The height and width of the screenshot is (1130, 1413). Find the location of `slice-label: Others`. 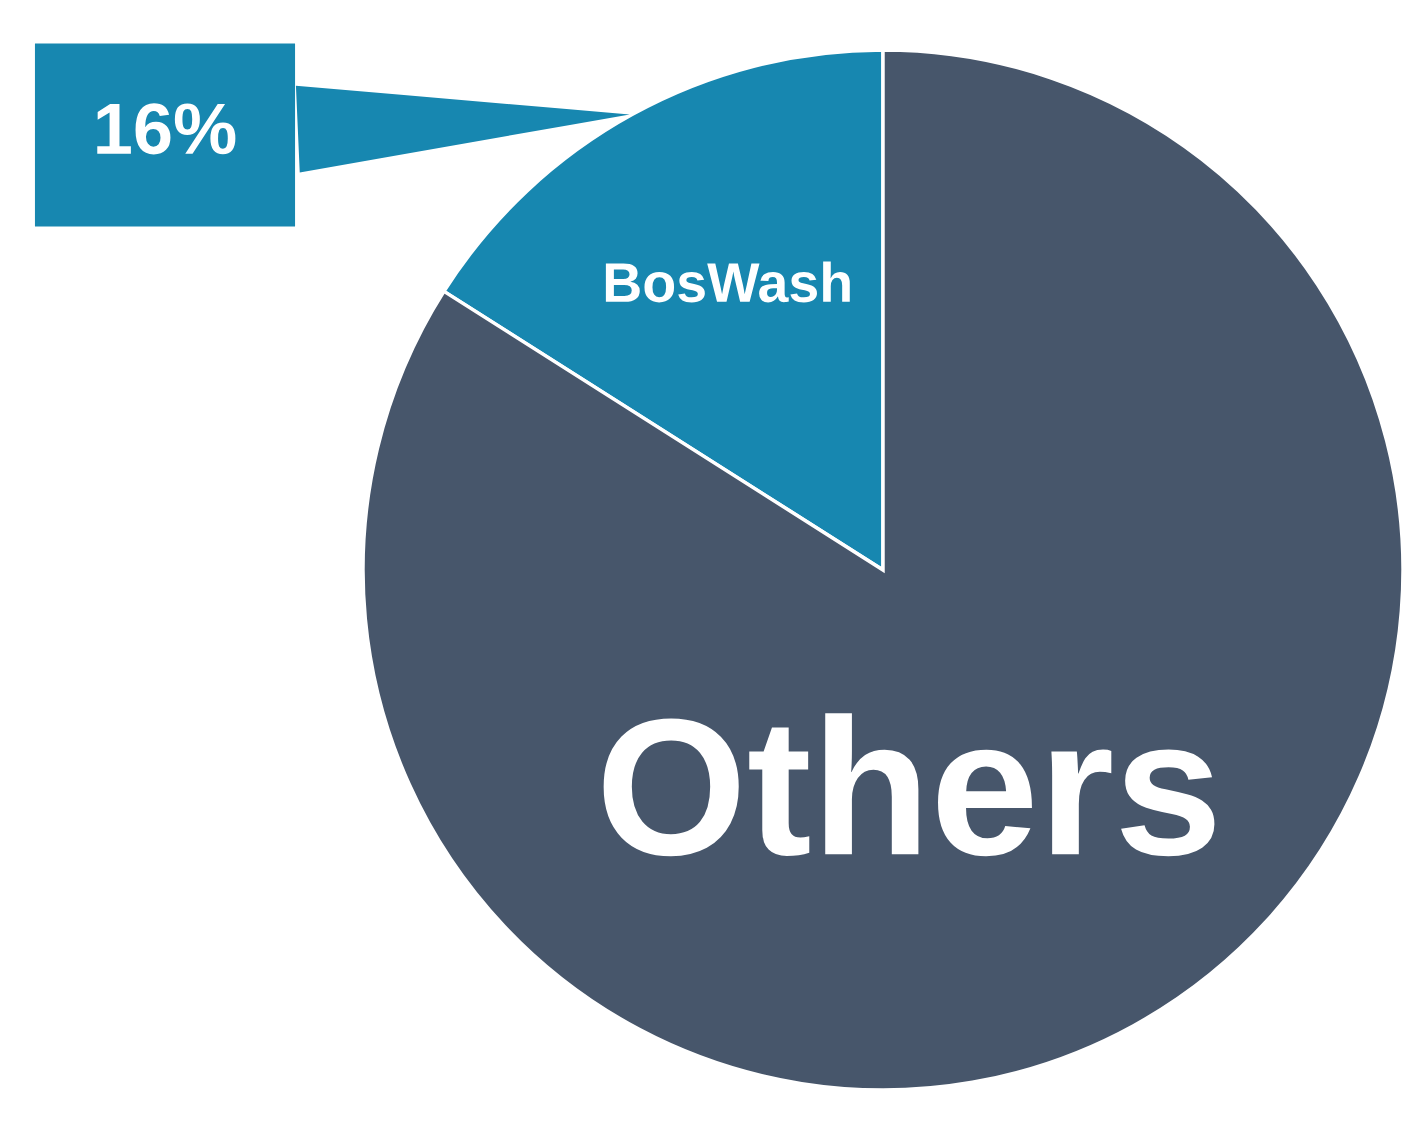

slice-label: Others is located at coordinates (909, 785).